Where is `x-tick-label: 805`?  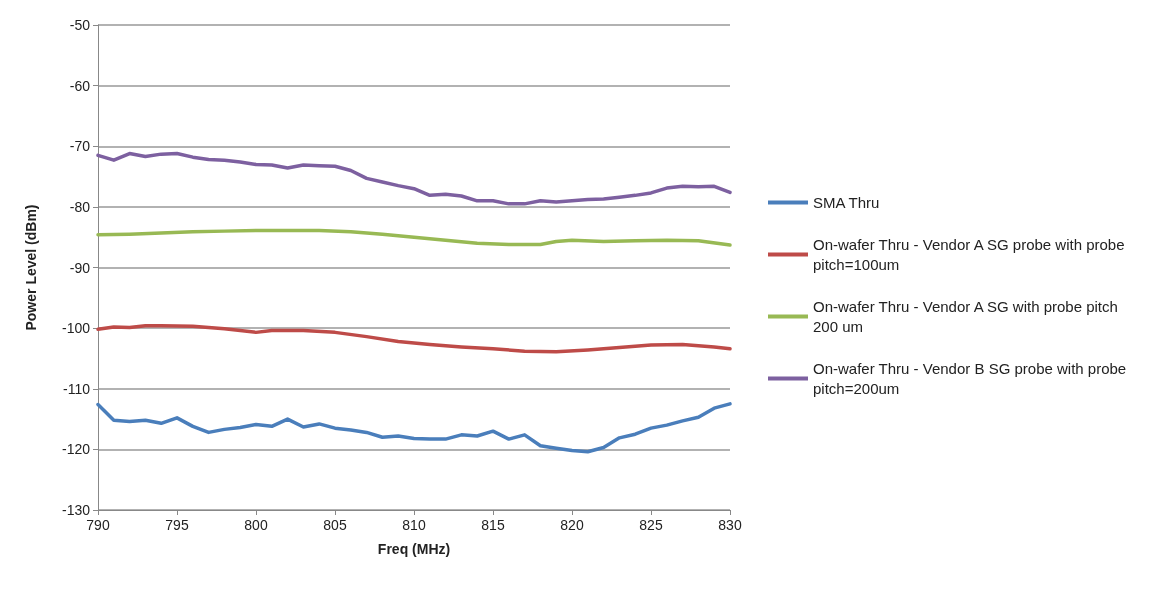
x-tick-label: 805 is located at coordinates (335, 525).